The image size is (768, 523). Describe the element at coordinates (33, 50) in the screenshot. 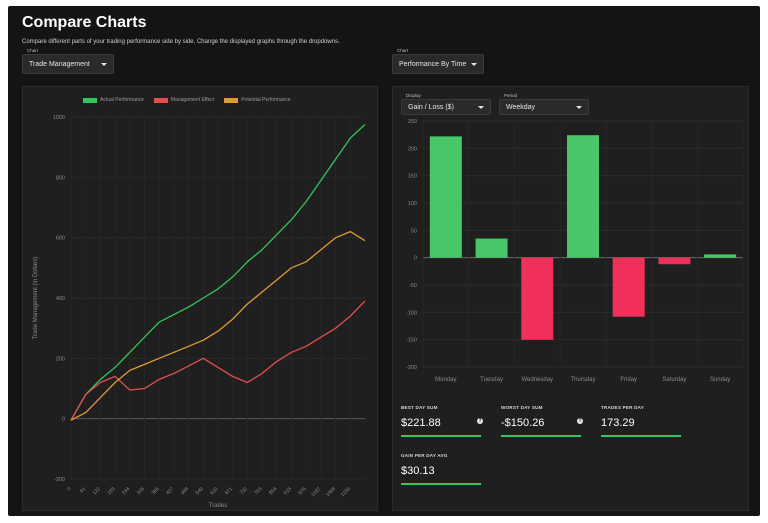

I see `left-chart-dropdown-label: Chart` at that location.